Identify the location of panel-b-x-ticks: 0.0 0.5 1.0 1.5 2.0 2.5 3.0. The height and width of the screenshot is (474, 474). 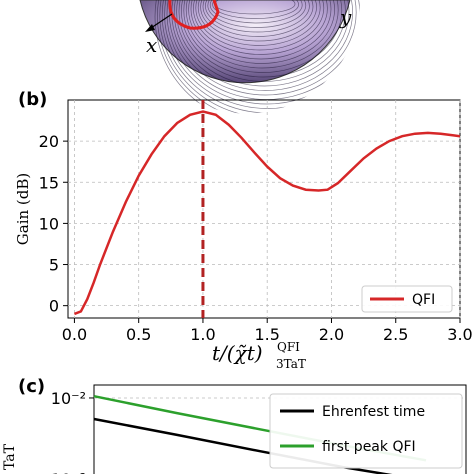
(267, 331).